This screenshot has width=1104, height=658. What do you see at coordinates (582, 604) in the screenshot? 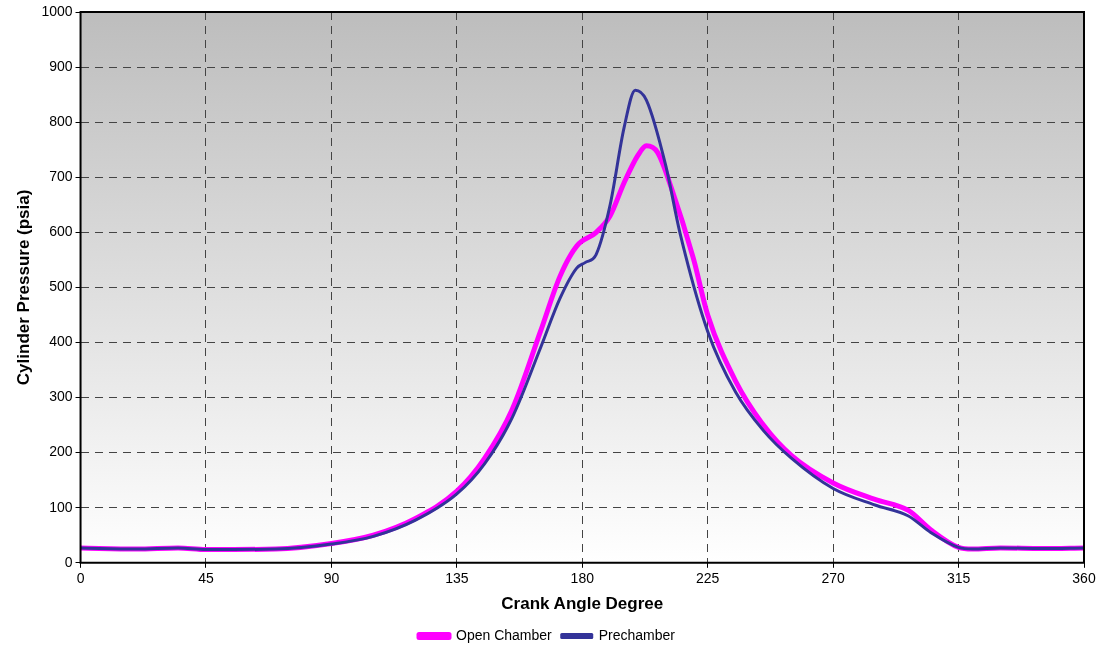
I see `x-axis-title: Crank Angle Degree` at bounding box center [582, 604].